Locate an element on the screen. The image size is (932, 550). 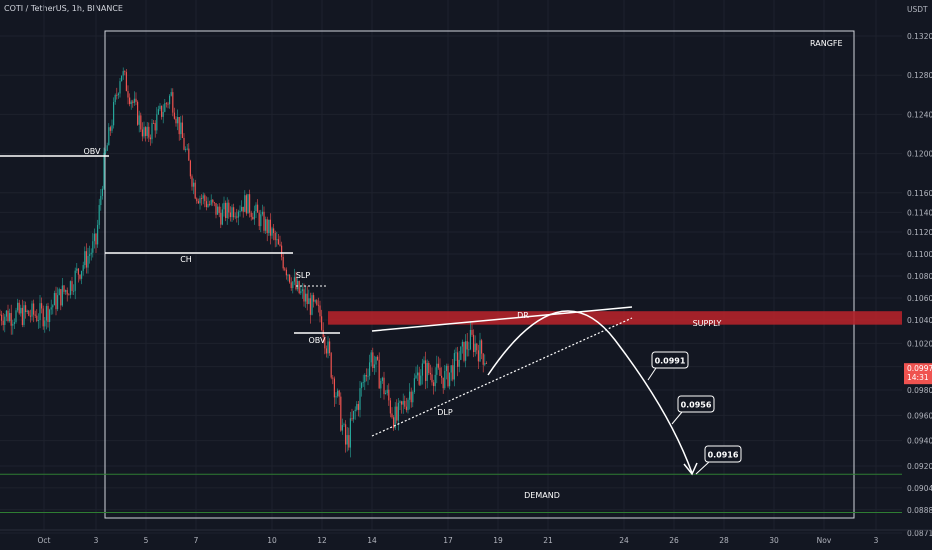
x-tick-label: 21 is located at coordinates (548, 540).